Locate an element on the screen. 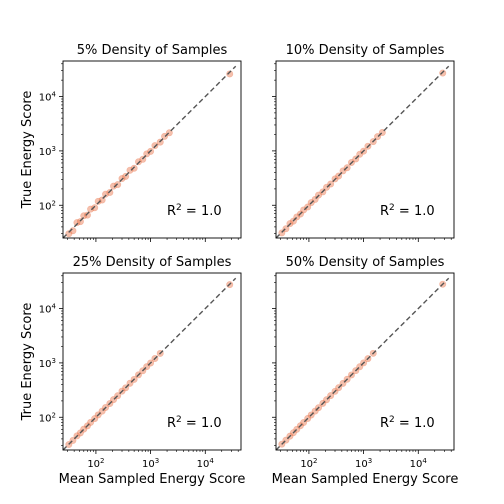  chart-3-x-tick-label-0: 10² is located at coordinates (308, 463).